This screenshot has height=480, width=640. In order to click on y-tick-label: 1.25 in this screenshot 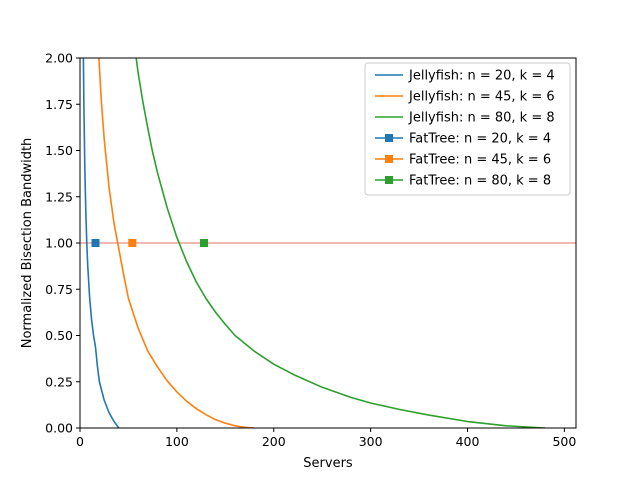, I will do `click(59, 196)`.